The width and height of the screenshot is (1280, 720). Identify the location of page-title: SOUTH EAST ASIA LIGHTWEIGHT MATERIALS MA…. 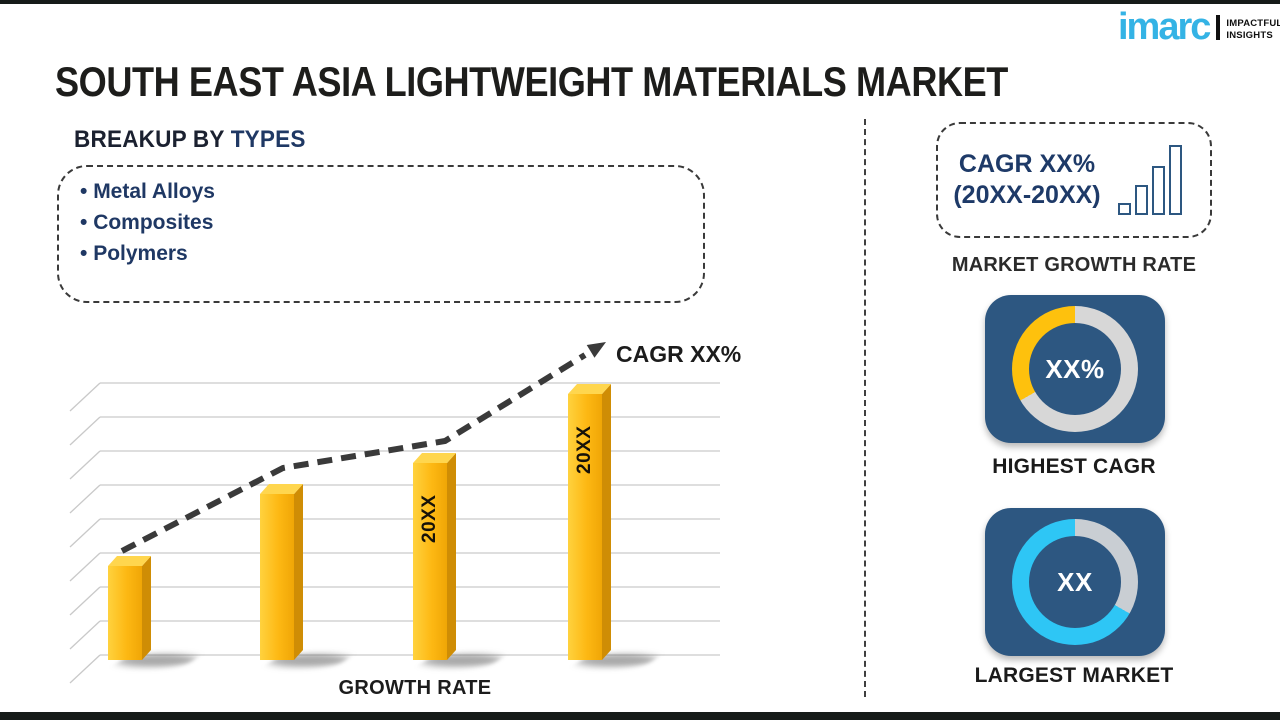
(531, 81).